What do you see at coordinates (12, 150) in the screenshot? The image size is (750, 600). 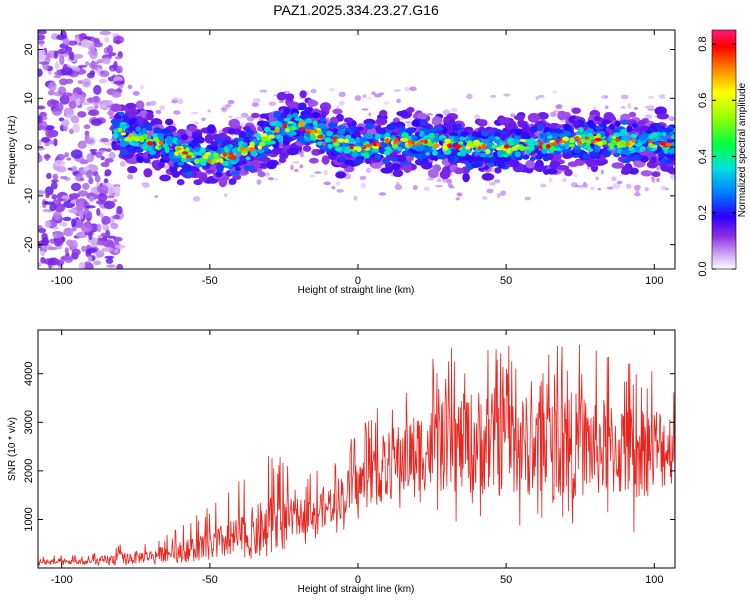 I see `spectrogram-y-axis-label: Frequency (Hz)` at bounding box center [12, 150].